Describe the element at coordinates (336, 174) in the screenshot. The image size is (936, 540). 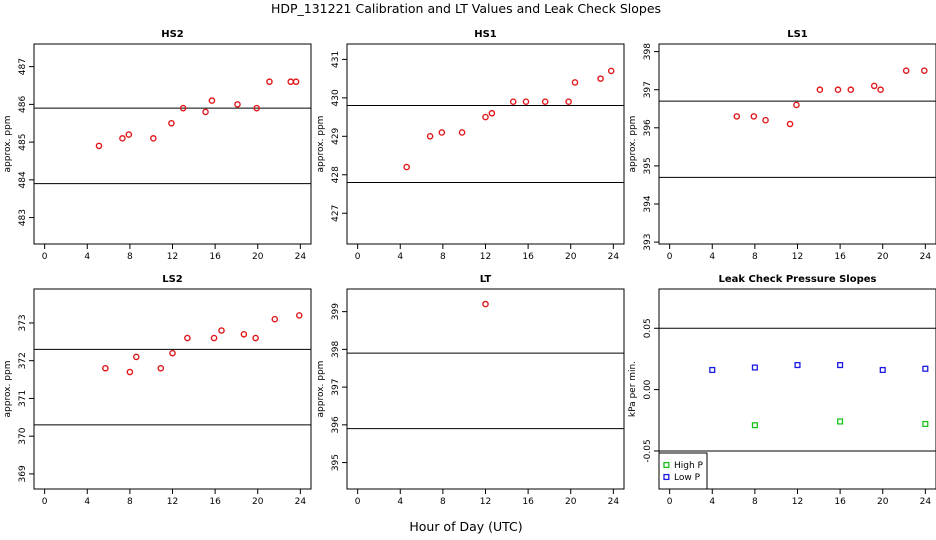
I see `y-tick-label: 428` at that location.